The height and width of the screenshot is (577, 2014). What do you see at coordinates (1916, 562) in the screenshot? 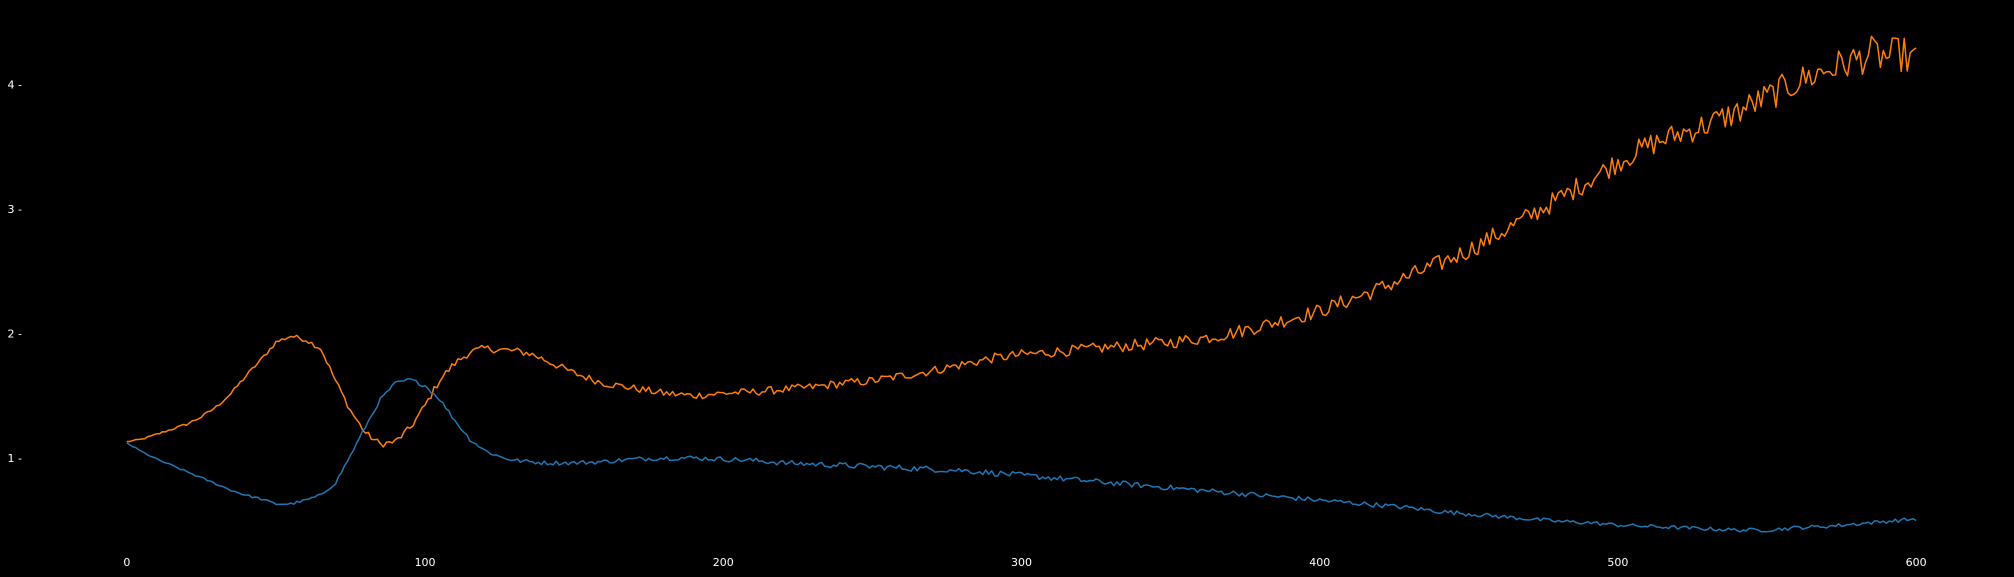
I see `x-tick-label: 600` at bounding box center [1916, 562].